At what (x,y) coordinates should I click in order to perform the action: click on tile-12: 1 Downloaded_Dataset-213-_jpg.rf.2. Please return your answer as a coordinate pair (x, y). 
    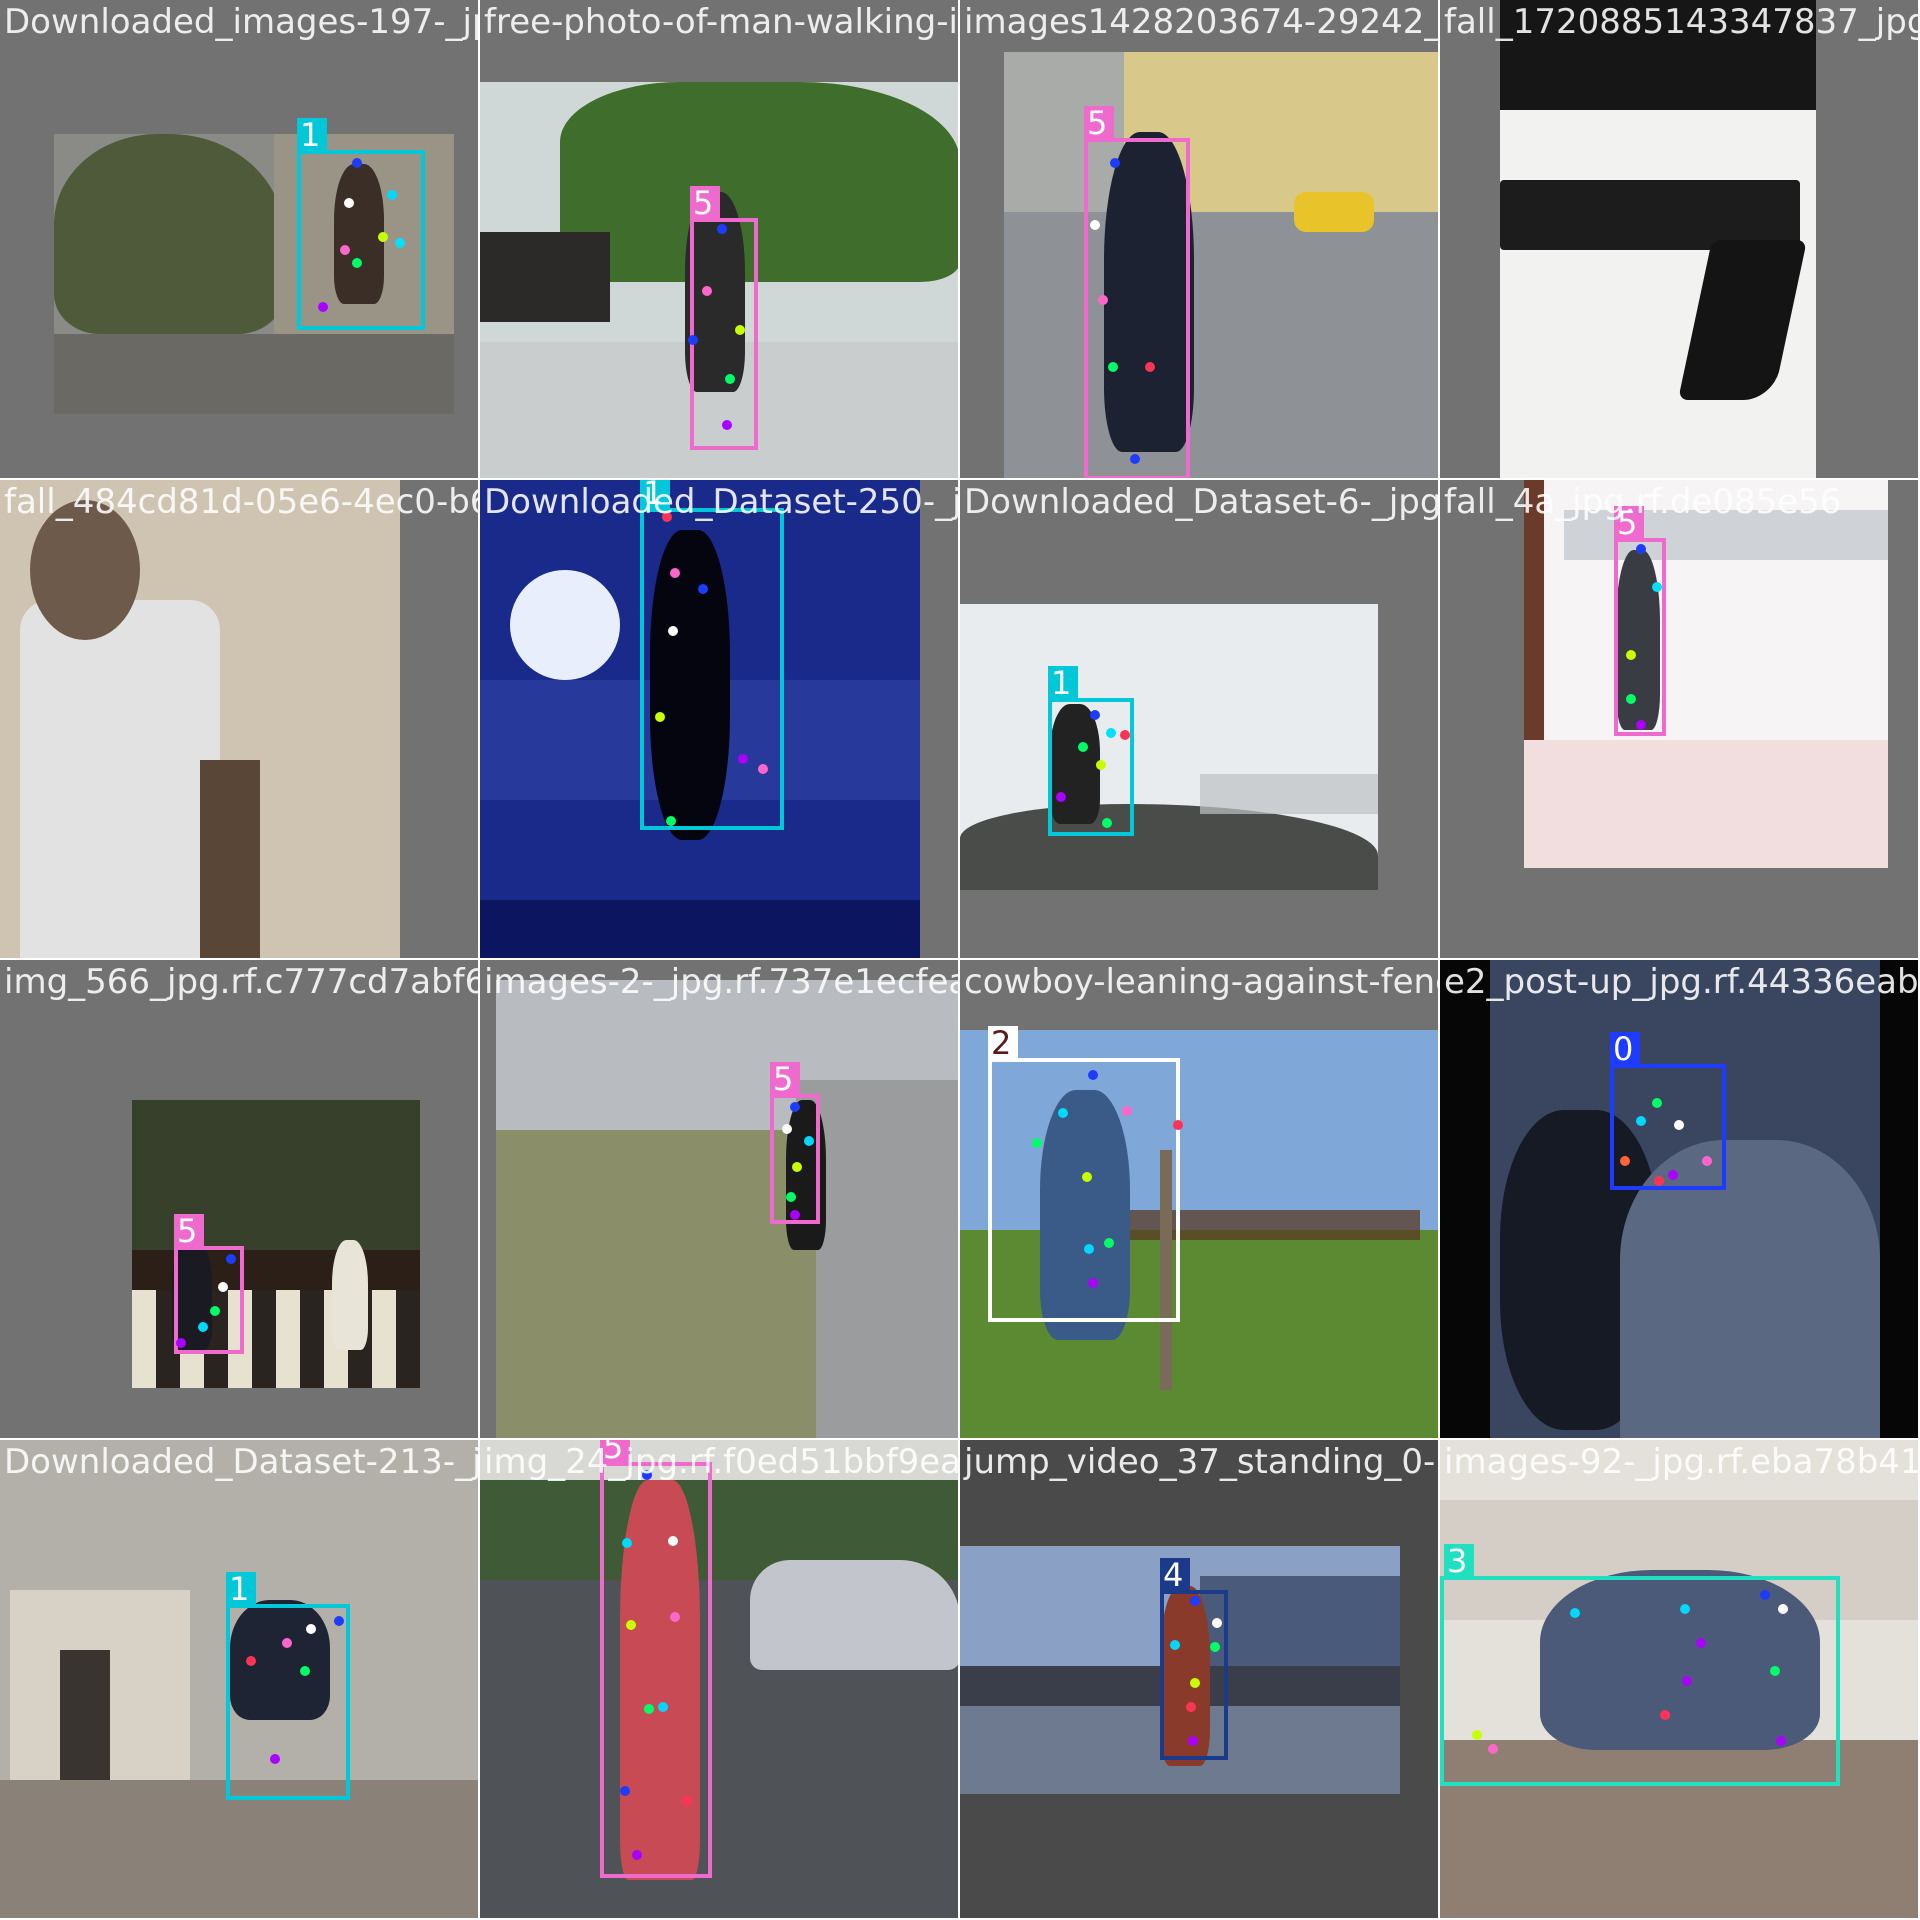
    Looking at the image, I should click on (240, 1680).